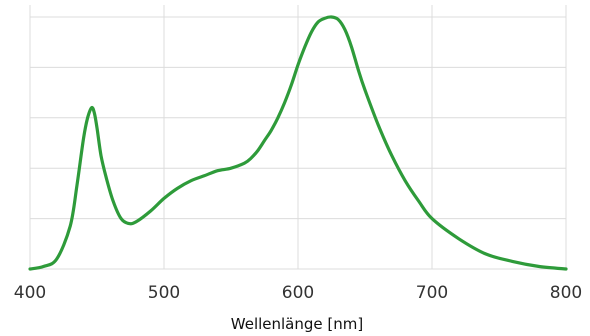 The width and height of the screenshot is (590, 336). I want to click on x-tick-label: 700, so click(432, 293).